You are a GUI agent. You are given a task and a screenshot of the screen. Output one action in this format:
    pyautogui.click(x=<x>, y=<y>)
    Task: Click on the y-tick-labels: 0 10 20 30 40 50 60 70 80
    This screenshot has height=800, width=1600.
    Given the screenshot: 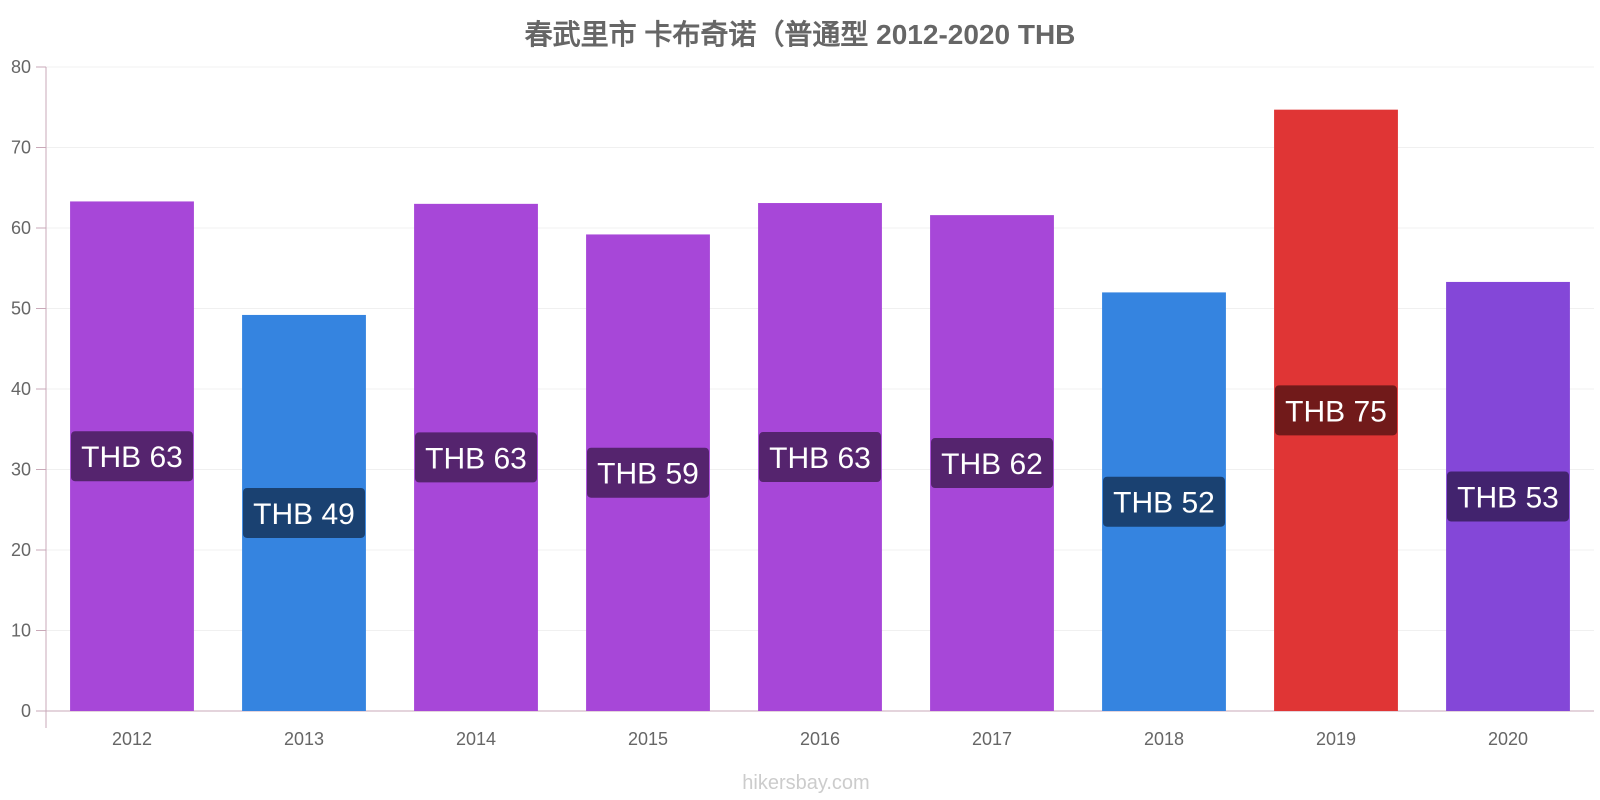 What is the action you would take?
    pyautogui.click(x=21, y=389)
    